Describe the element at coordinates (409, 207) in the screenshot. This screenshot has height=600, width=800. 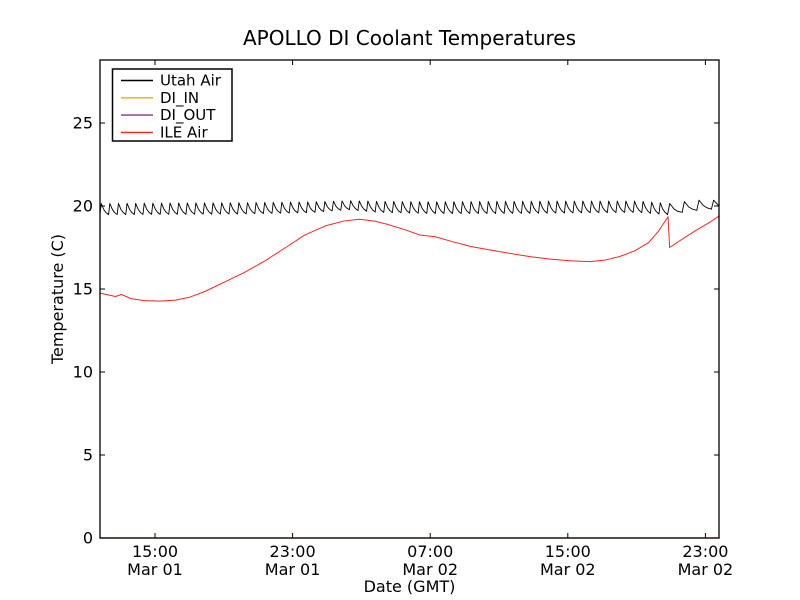
I see `series-utah-air-line` at that location.